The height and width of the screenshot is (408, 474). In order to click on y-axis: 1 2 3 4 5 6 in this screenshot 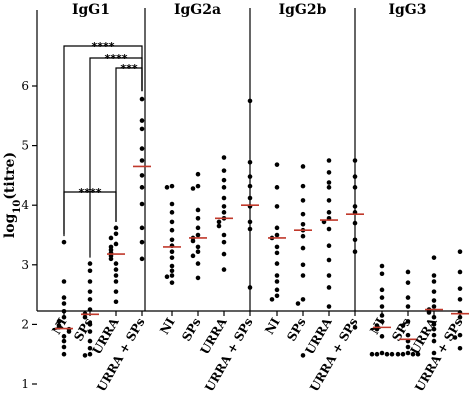, I will do `click(29, 200)`.